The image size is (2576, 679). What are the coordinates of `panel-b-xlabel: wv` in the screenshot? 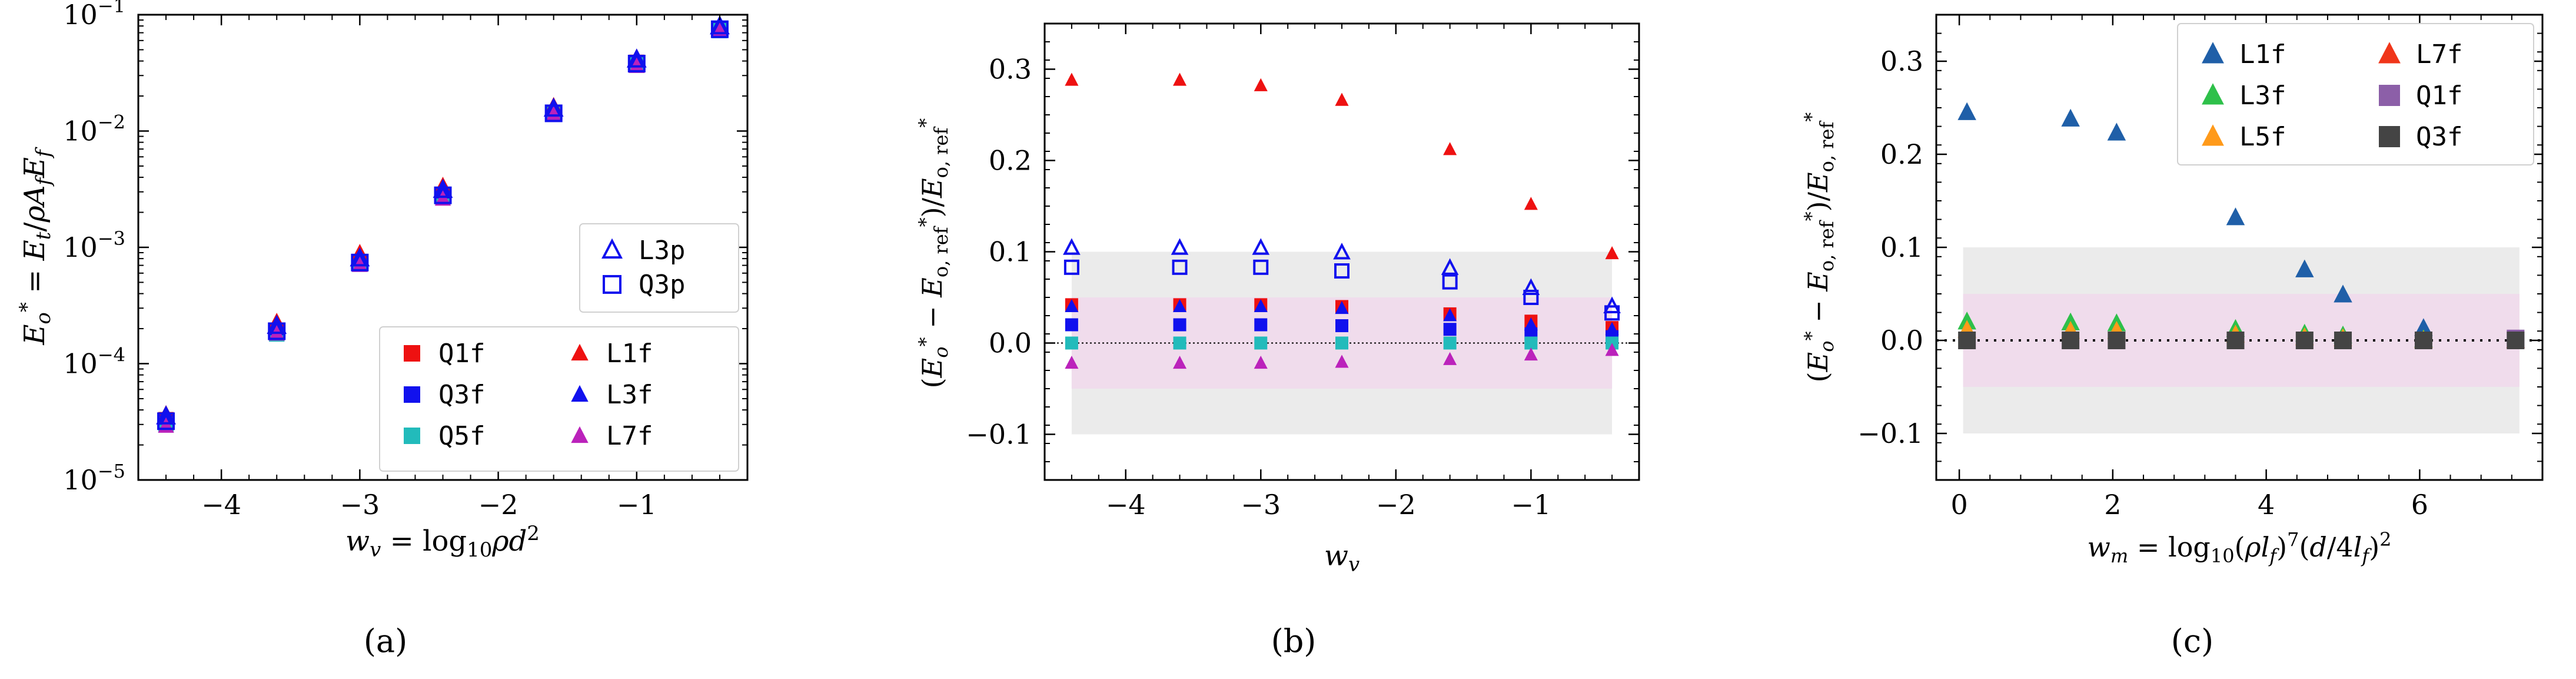 It's located at (1342, 558).